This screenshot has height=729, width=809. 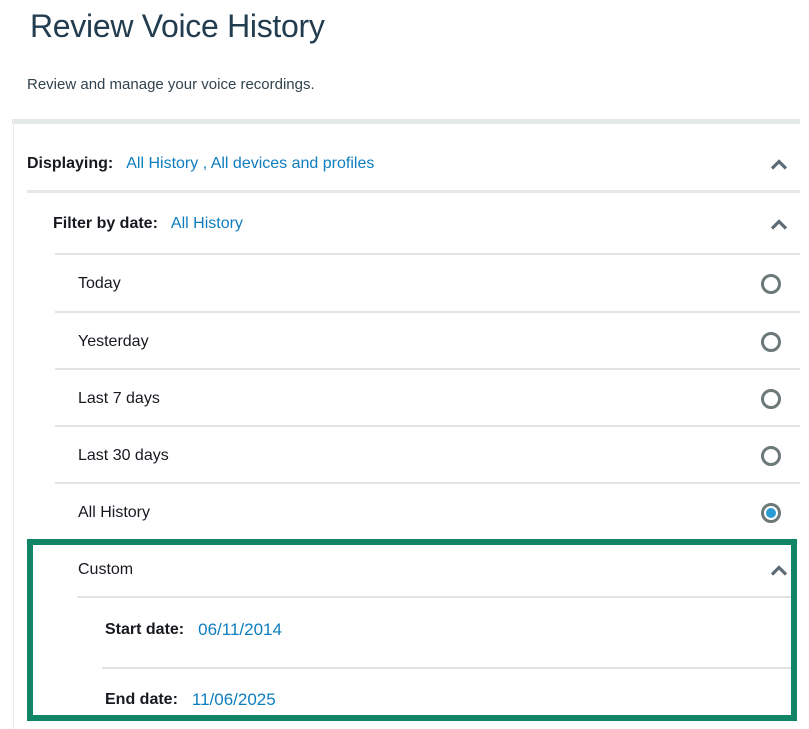 I want to click on option-label: Last 7 days, so click(x=119, y=398).